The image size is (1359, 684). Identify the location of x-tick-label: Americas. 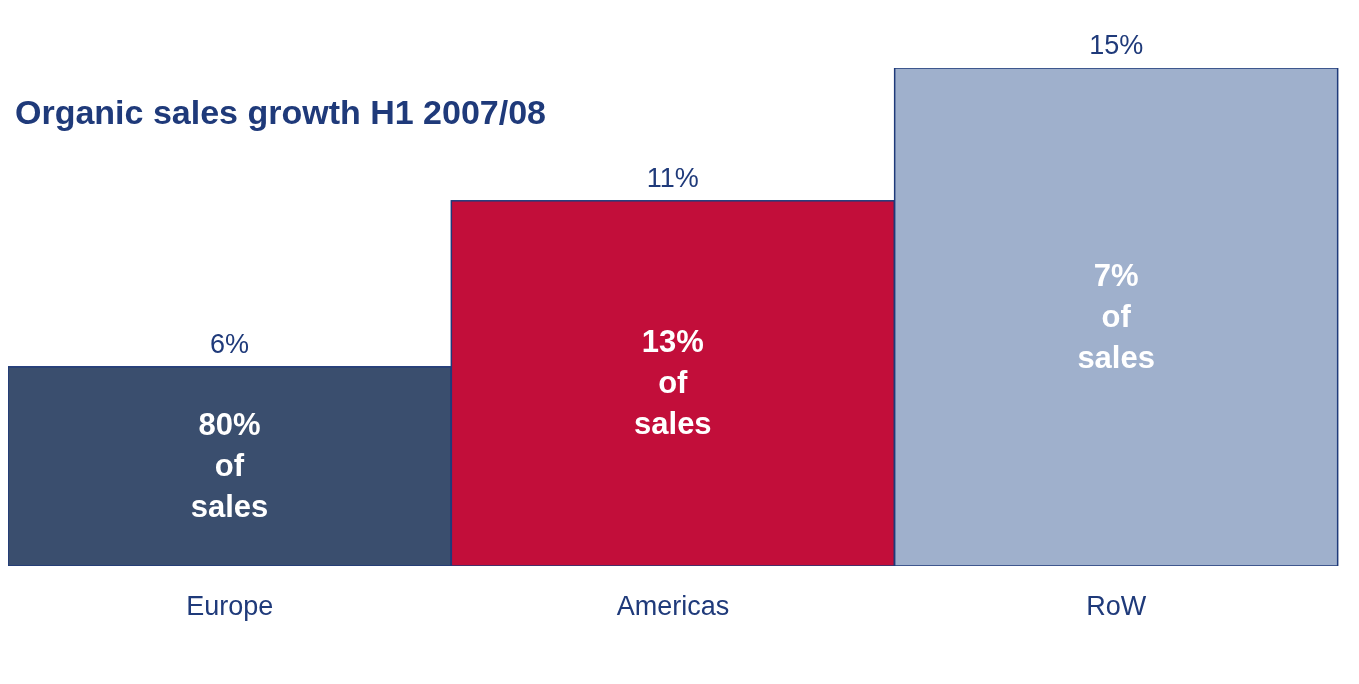
(673, 606).